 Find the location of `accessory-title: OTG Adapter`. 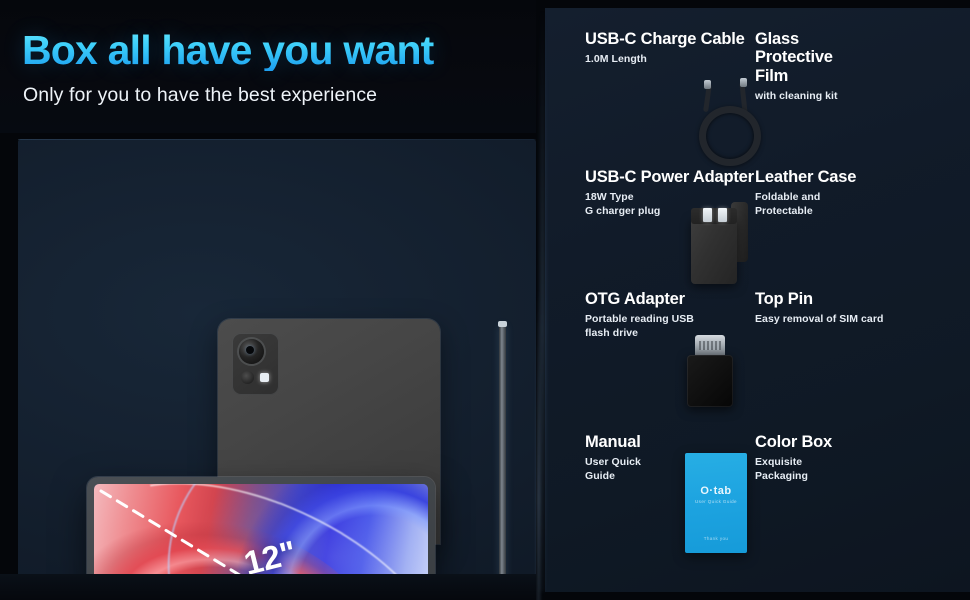

accessory-title: OTG Adapter is located at coordinates (635, 299).